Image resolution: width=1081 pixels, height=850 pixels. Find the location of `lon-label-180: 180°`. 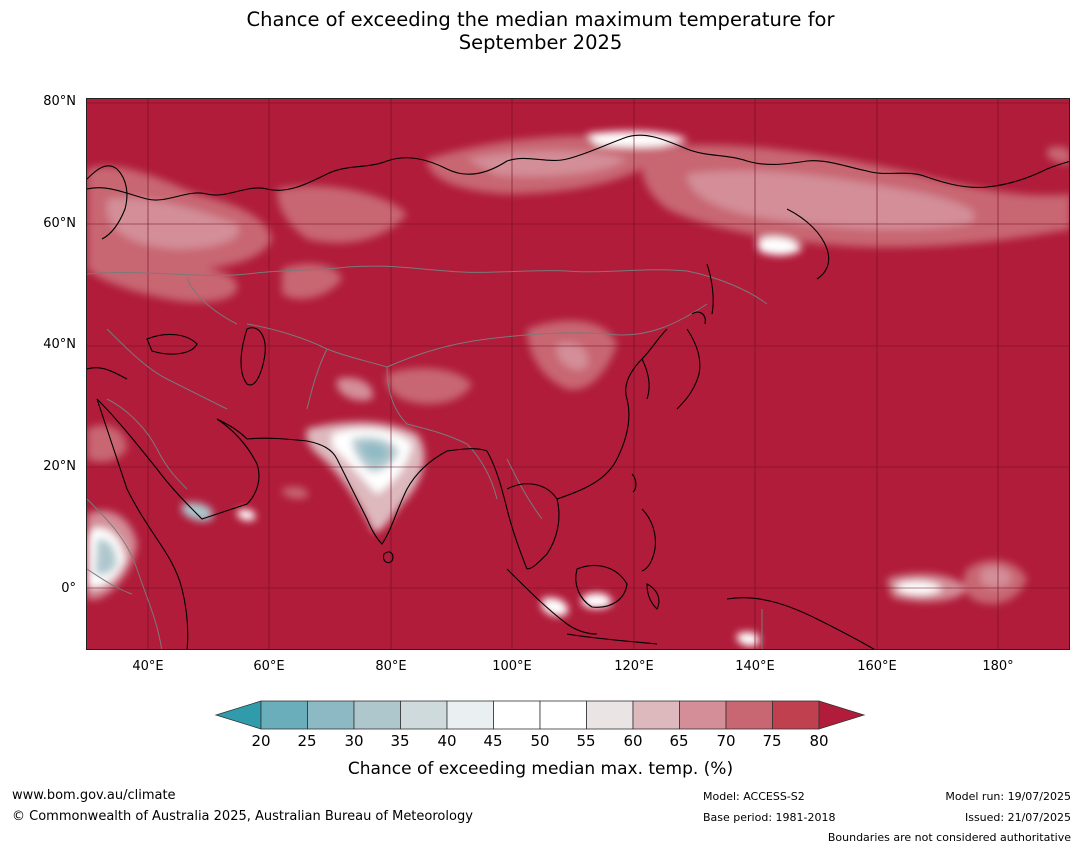

lon-label-180: 180° is located at coordinates (998, 666).